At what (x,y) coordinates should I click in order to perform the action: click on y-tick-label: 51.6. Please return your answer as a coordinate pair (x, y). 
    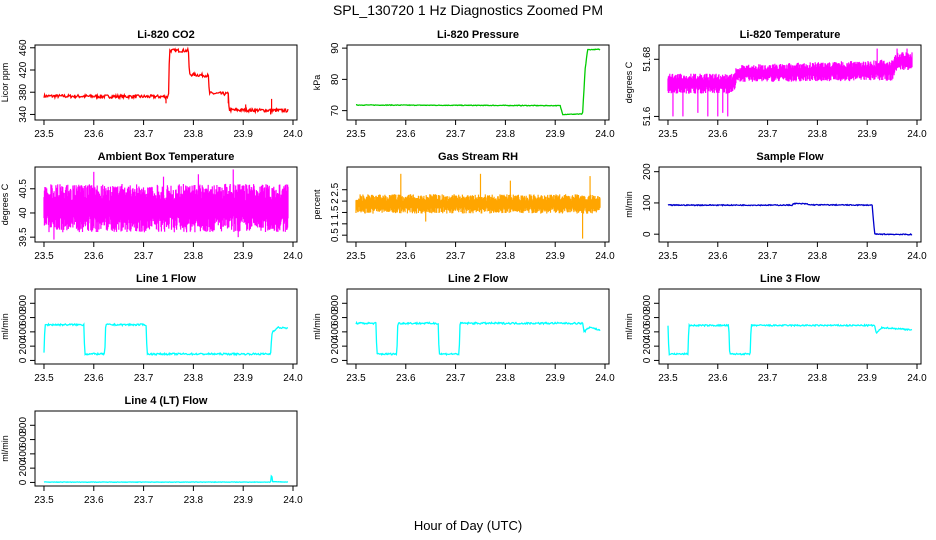
    Looking at the image, I should click on (647, 116).